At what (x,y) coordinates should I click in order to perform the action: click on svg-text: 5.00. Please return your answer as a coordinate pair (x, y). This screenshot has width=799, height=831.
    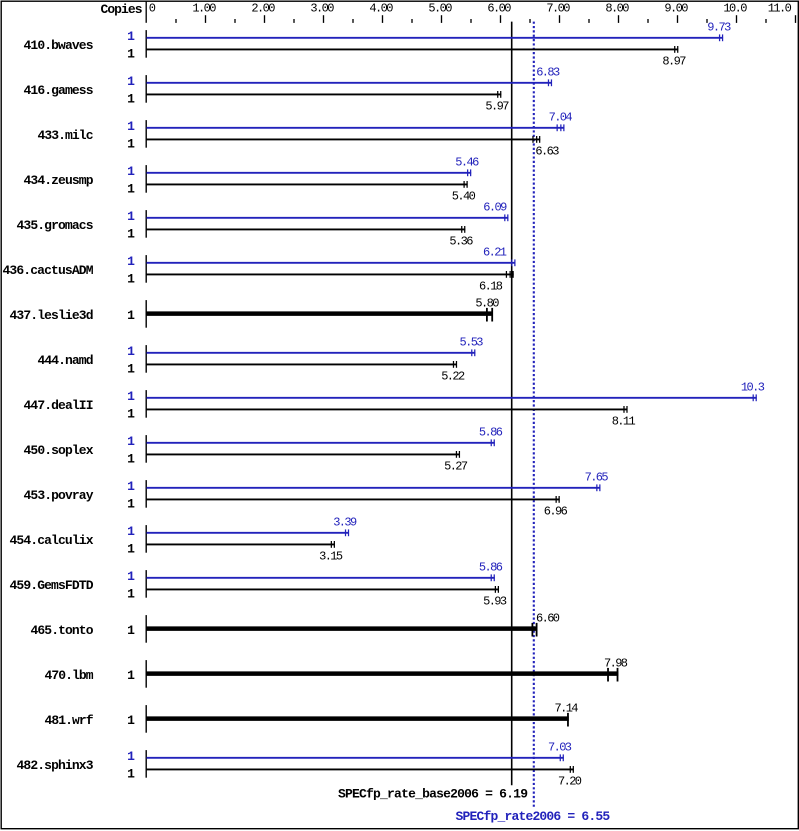
    Looking at the image, I should click on (440, 9).